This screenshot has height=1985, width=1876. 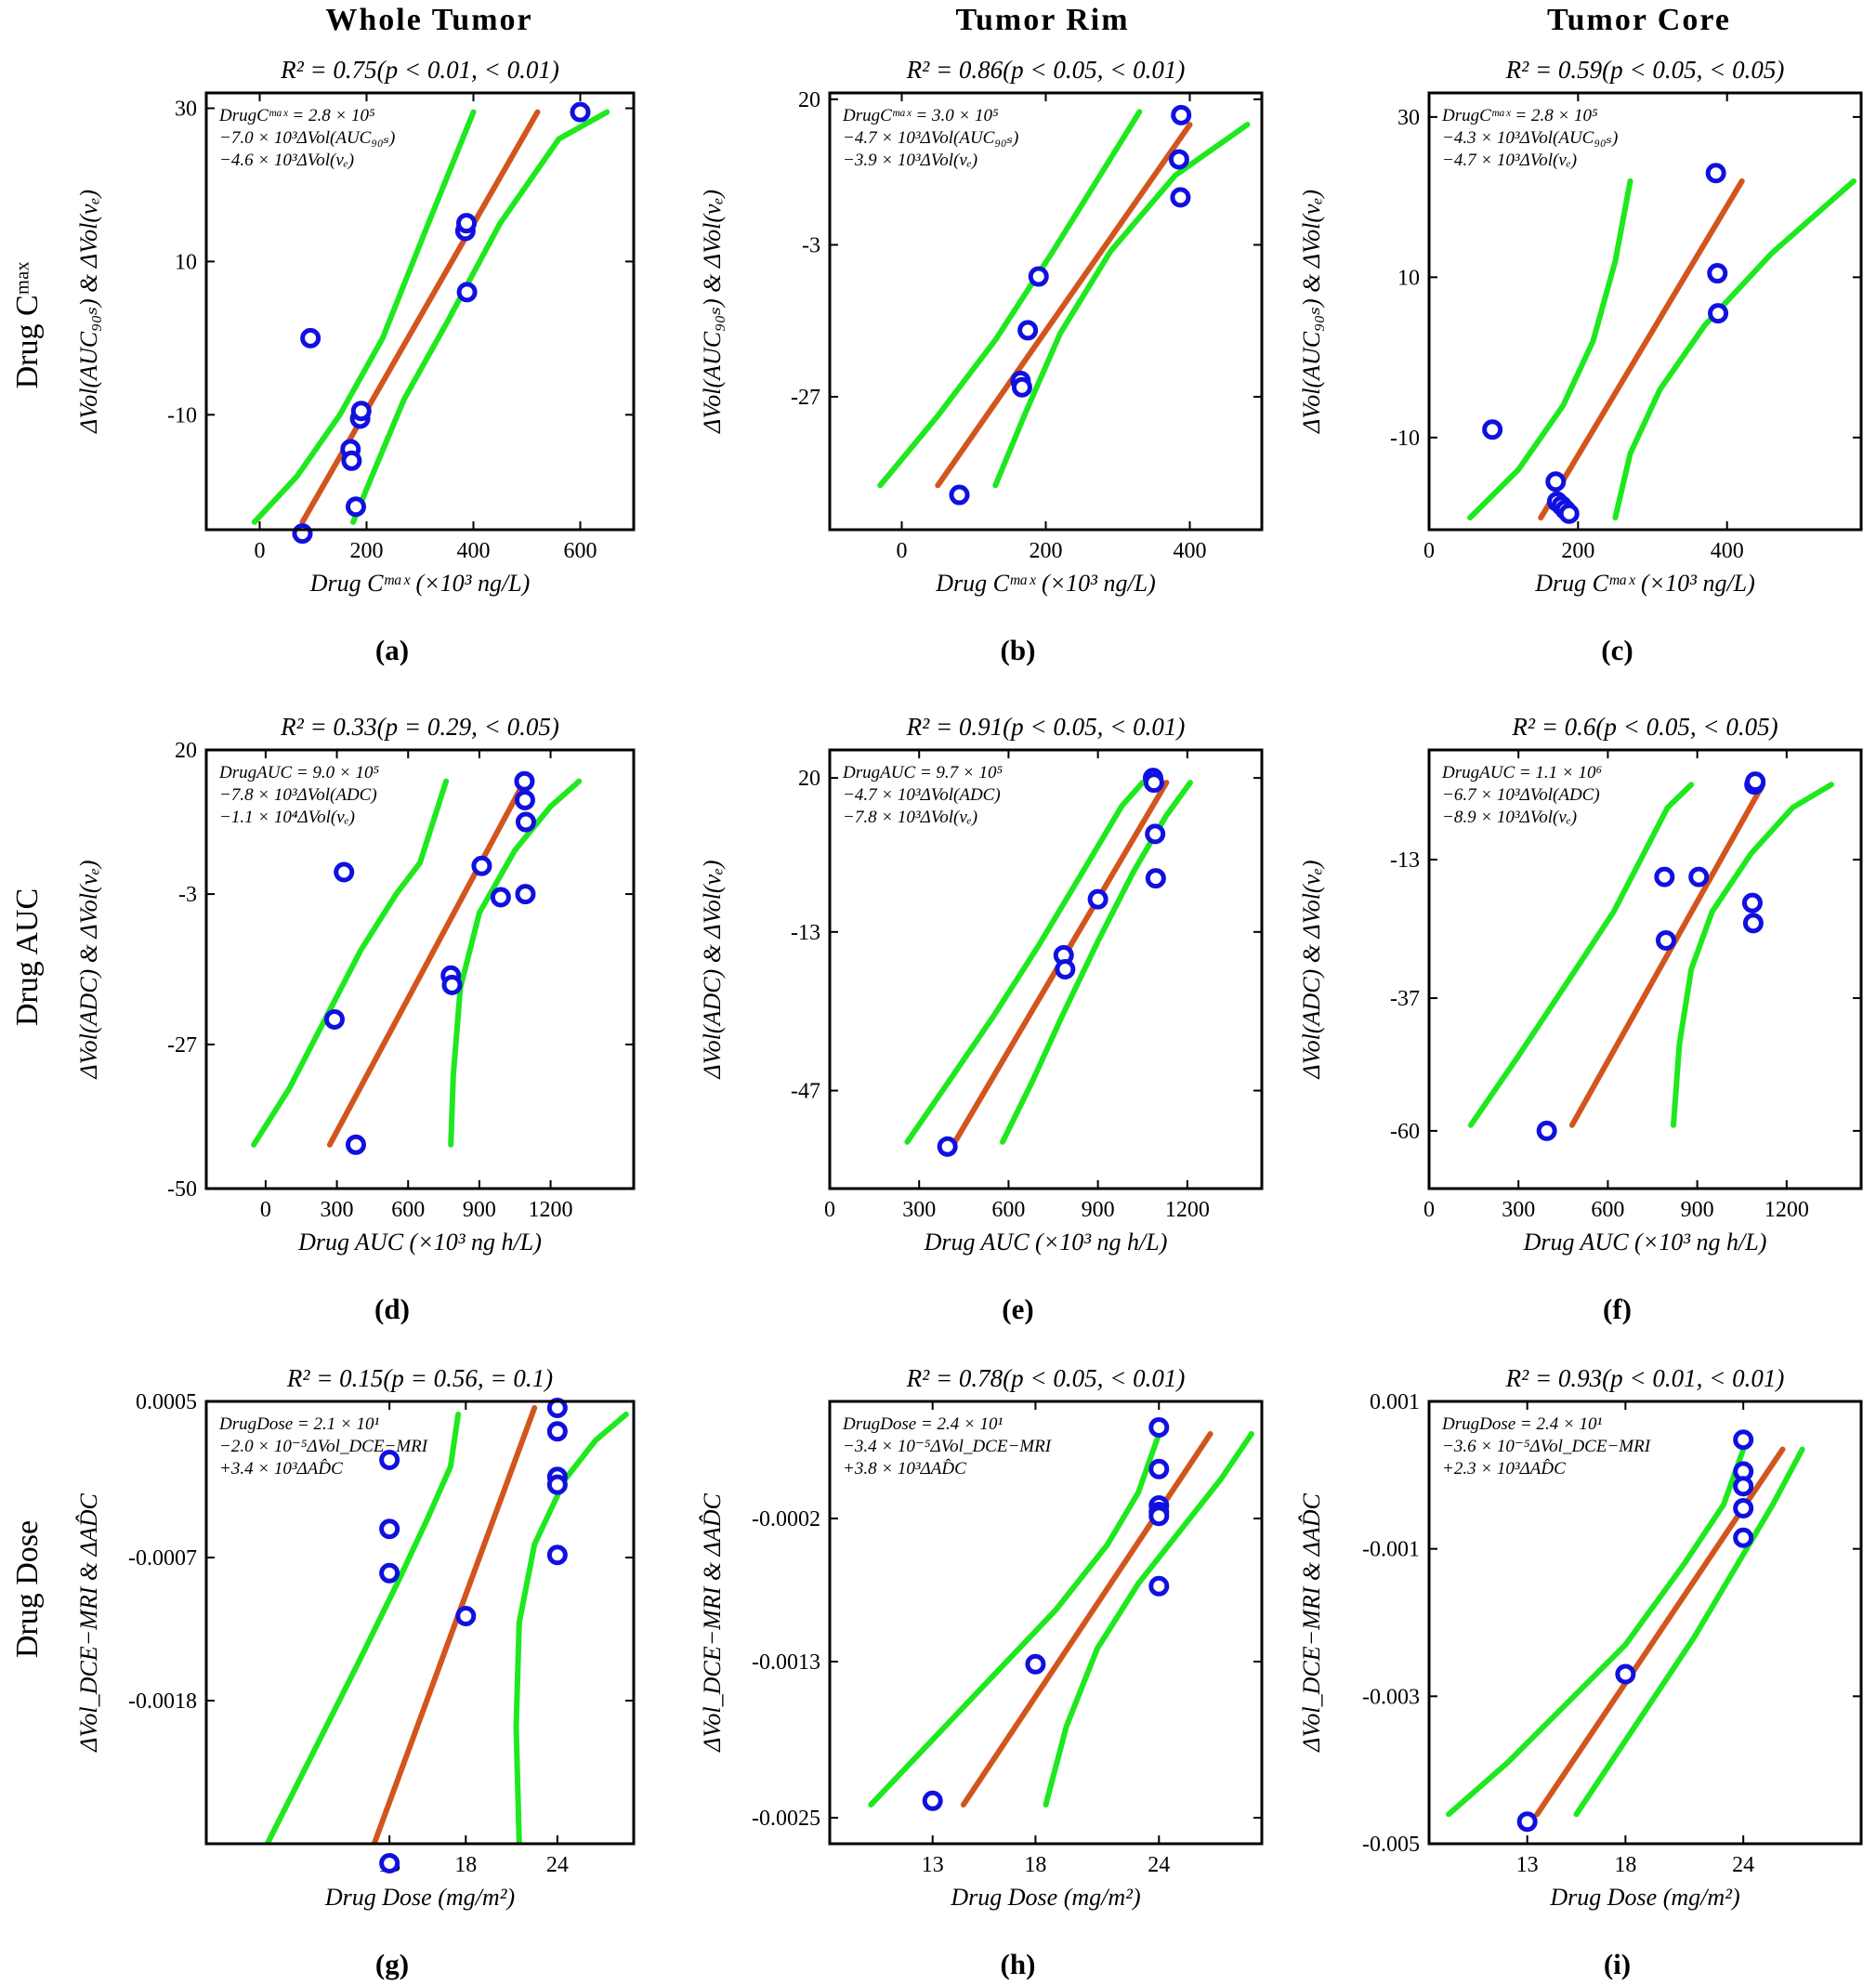 I want to click on column-title-tumor-core: Tumor Core, so click(x=1639, y=20).